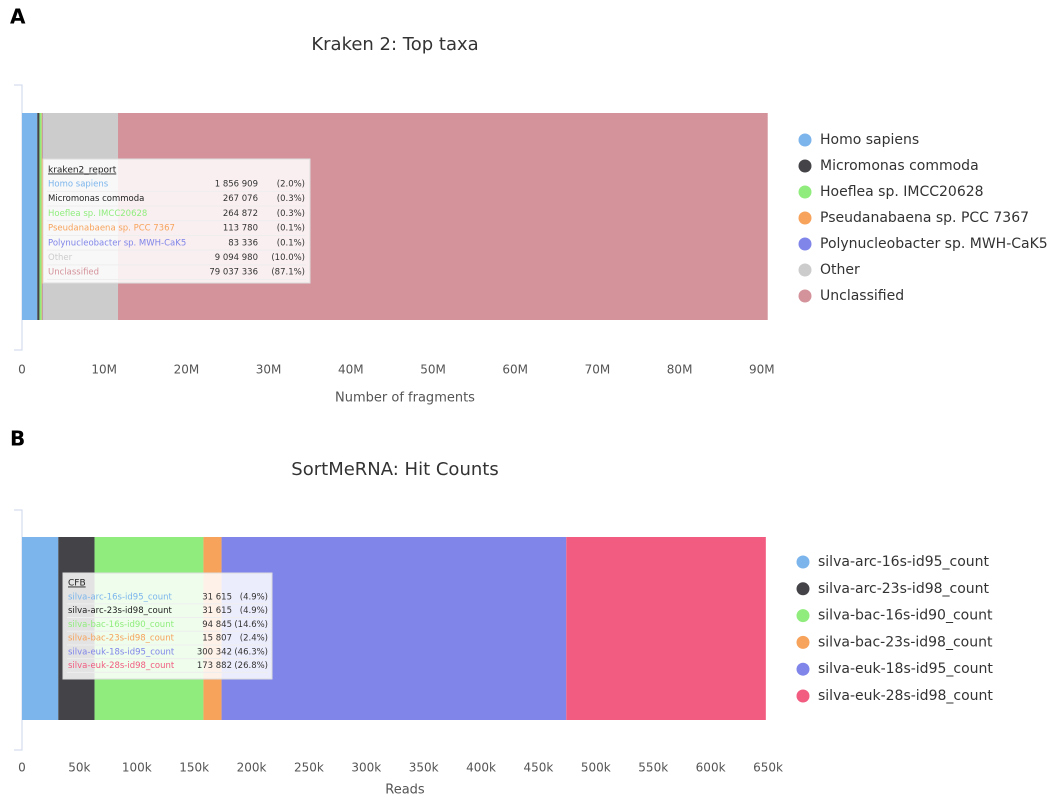  Describe the element at coordinates (351, 370) in the screenshot. I see `x-tick-label: 40M` at that location.